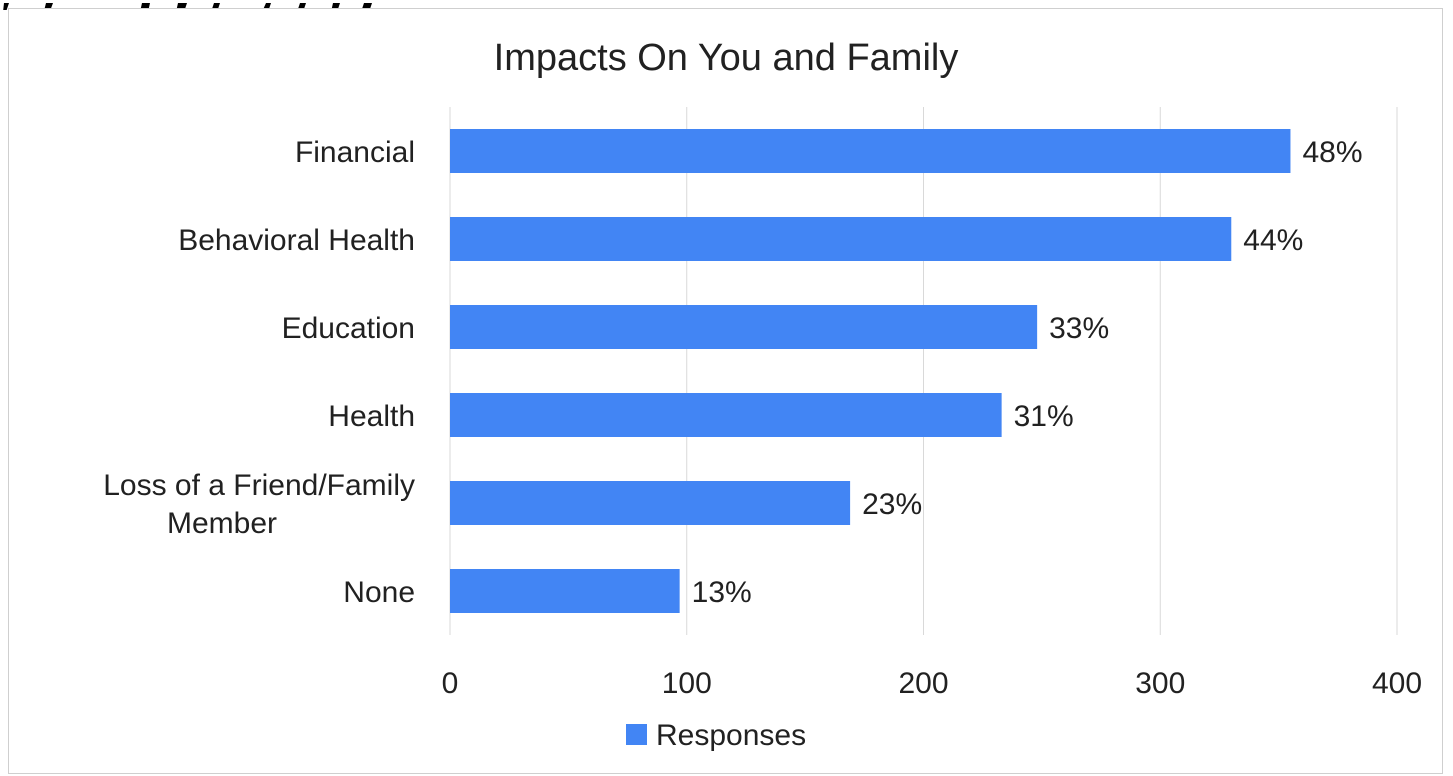  What do you see at coordinates (687, 683) in the screenshot?
I see `x-tick-label: 100` at bounding box center [687, 683].